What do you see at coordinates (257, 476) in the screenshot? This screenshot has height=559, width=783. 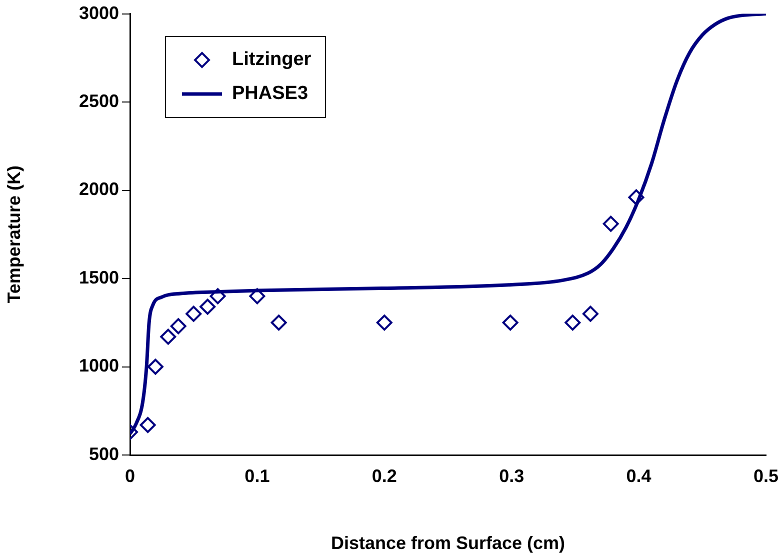 I see `x-tick-label: 0.1` at bounding box center [257, 476].